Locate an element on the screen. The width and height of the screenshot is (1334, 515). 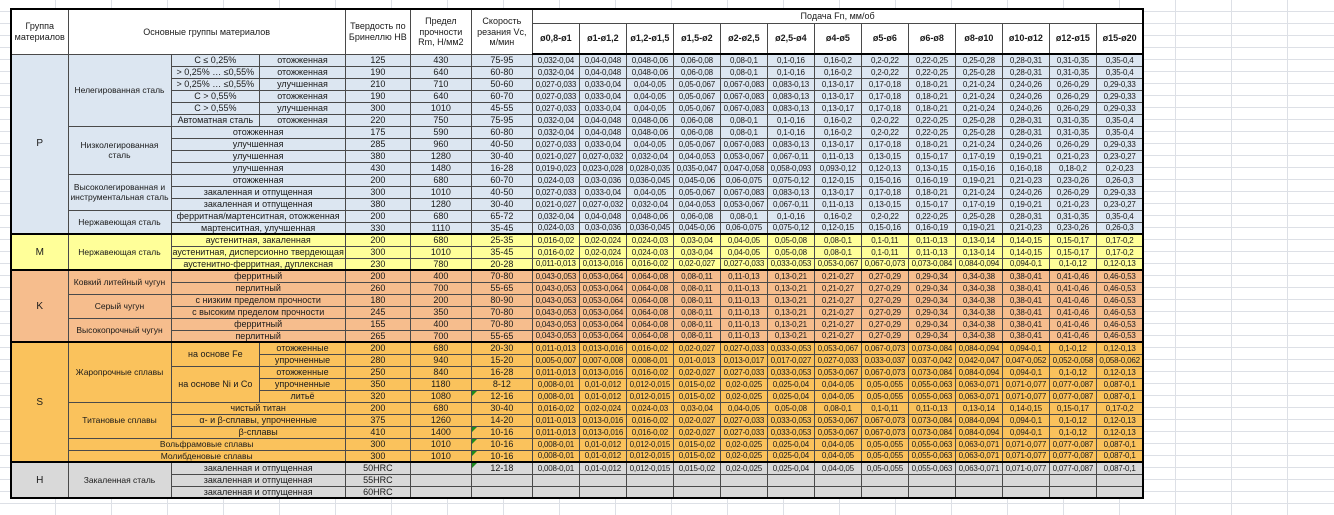
feed-cell: 0,29-0,34 is located at coordinates (931, 288).